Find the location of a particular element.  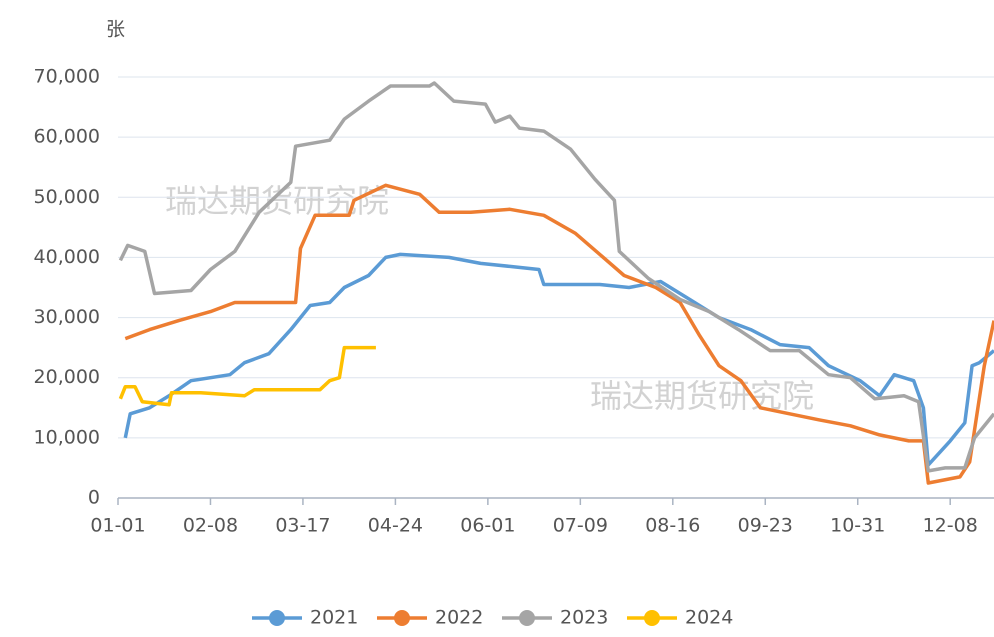

legend-label: 2021 is located at coordinates (334, 618).